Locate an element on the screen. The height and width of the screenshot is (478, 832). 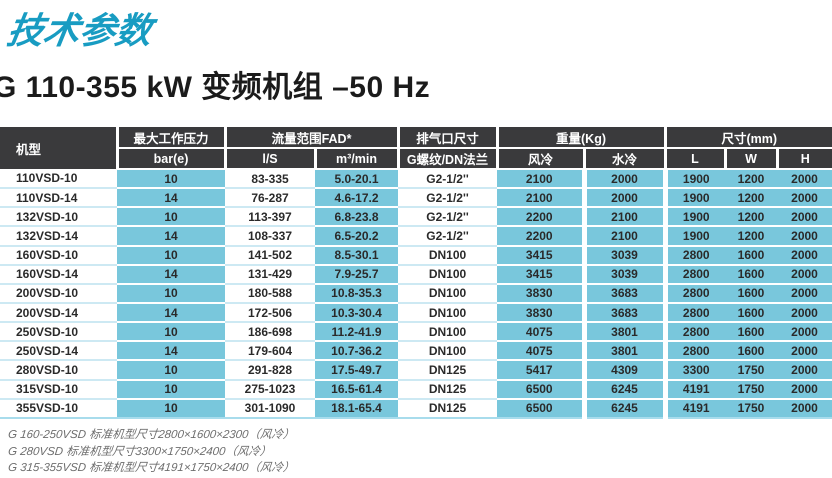
footnote-3: G 315-355VSD 标准机型尺寸4191×1750×2400（风冷） is located at coordinates (151, 468).